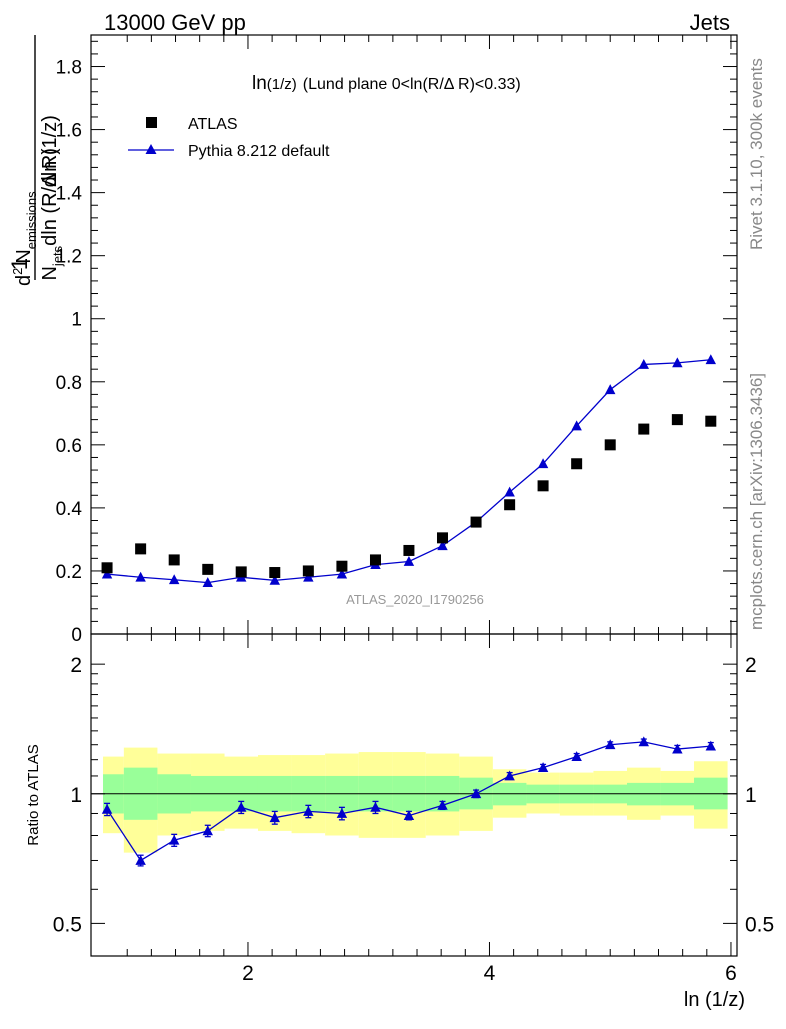 This screenshot has height=1029, width=786. Describe the element at coordinates (259, 151) in the screenshot. I see `legend-mc-label: Pythia 8.212 default` at that location.